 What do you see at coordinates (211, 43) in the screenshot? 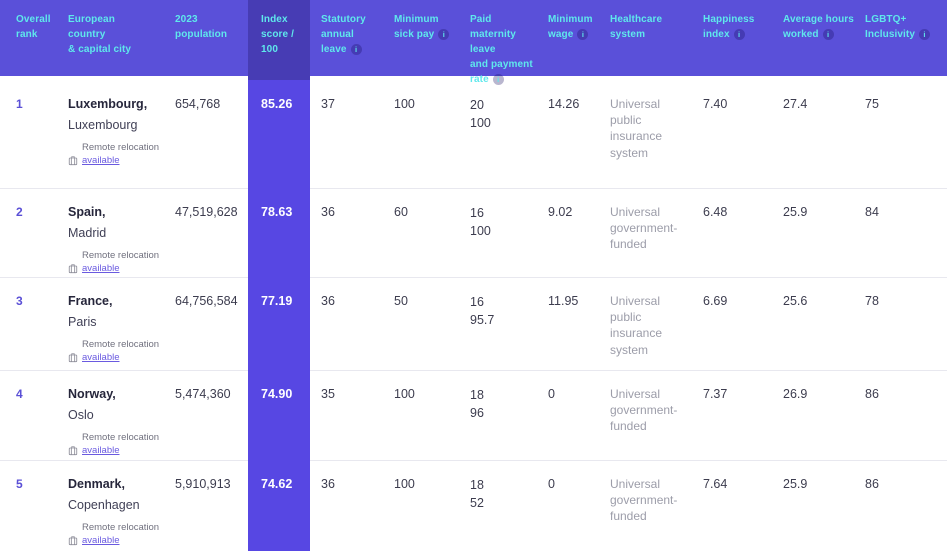
I see `column-header-population: 2023 population` at bounding box center [211, 43].